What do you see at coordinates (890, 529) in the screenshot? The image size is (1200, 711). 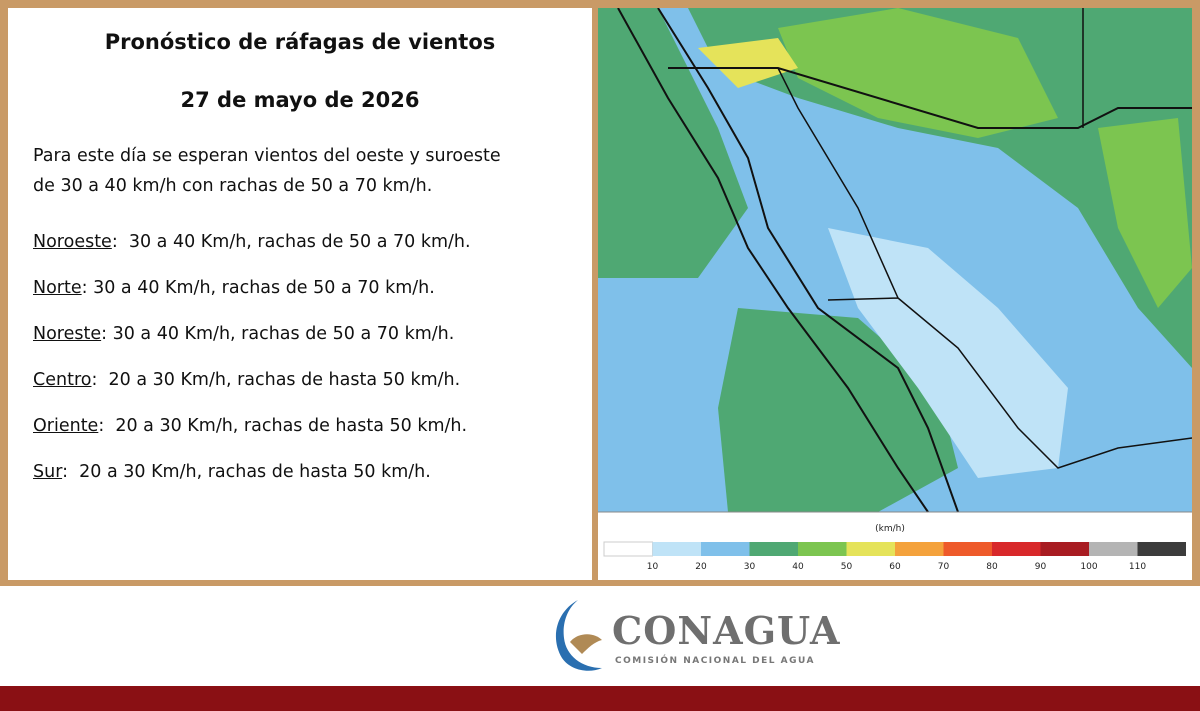 I see `legend-unit: (km/h)` at bounding box center [890, 529].